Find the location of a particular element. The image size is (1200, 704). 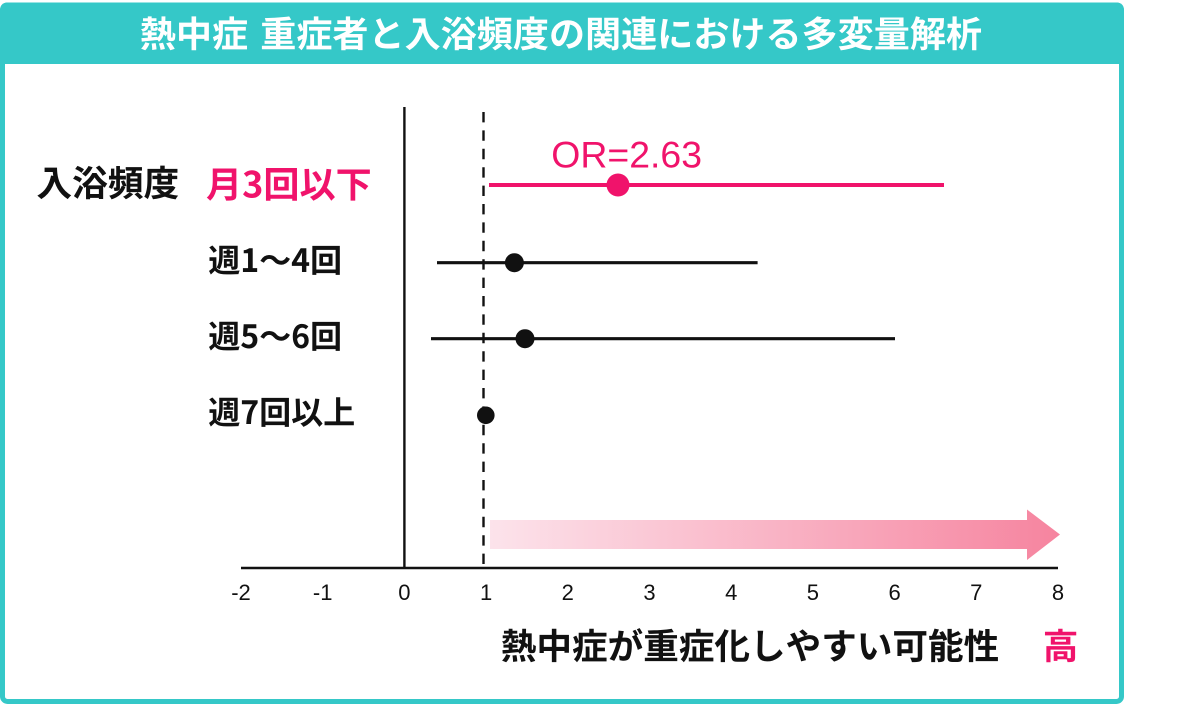

svg-text: 2 is located at coordinates (568, 592).